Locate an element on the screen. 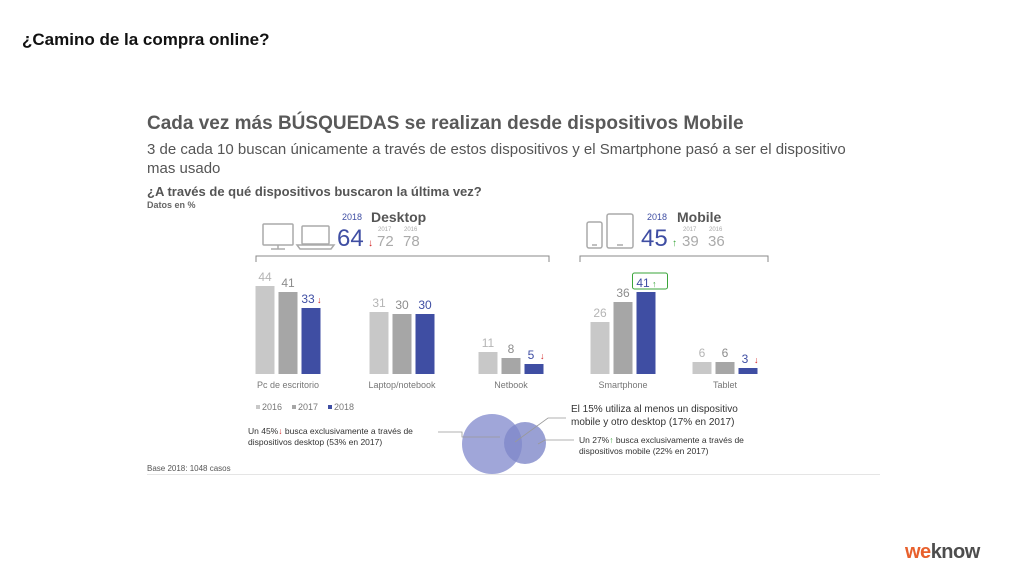 The image size is (1024, 576). mobile-only-bubble is located at coordinates (525, 443).